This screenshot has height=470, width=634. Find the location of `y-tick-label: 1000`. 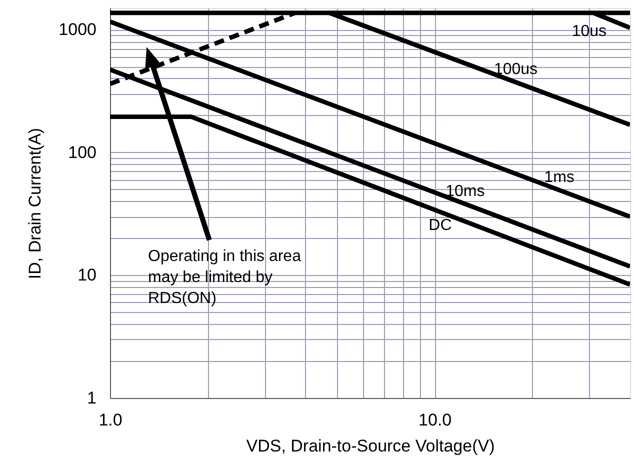

y-tick-label: 1000 is located at coordinates (77, 30).